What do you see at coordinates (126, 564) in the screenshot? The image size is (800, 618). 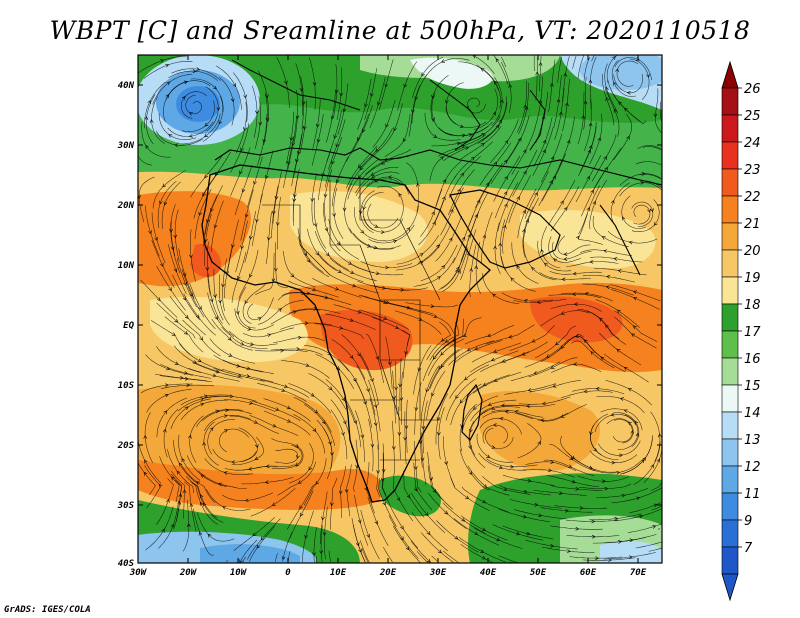 I see `lat-tick-label: 40S` at bounding box center [126, 564].